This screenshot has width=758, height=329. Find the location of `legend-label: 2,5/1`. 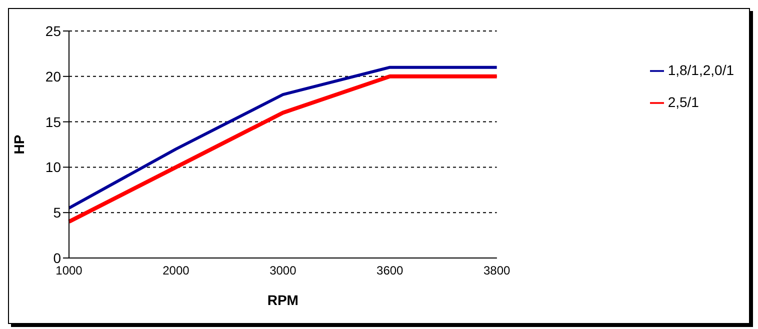

legend-label: 2,5/1 is located at coordinates (683, 102).